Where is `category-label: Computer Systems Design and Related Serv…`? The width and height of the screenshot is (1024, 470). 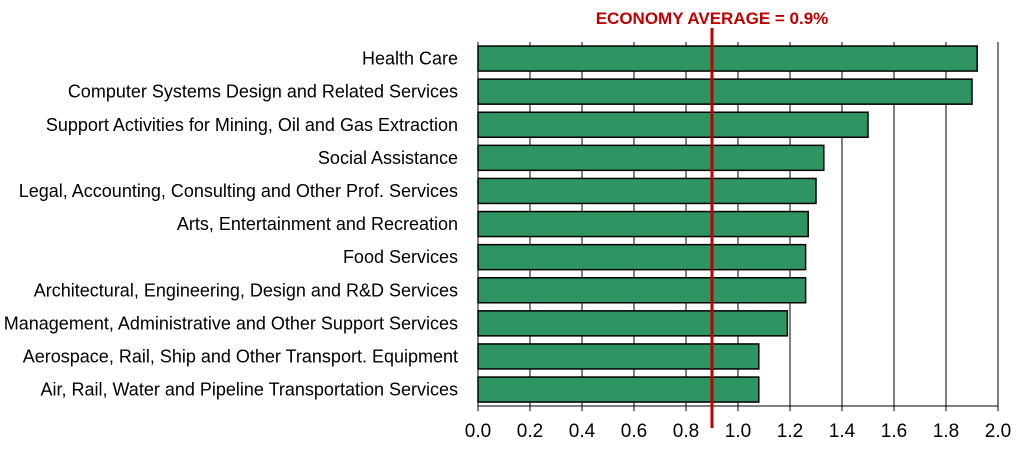 category-label: Computer Systems Design and Related Serv… is located at coordinates (263, 92).